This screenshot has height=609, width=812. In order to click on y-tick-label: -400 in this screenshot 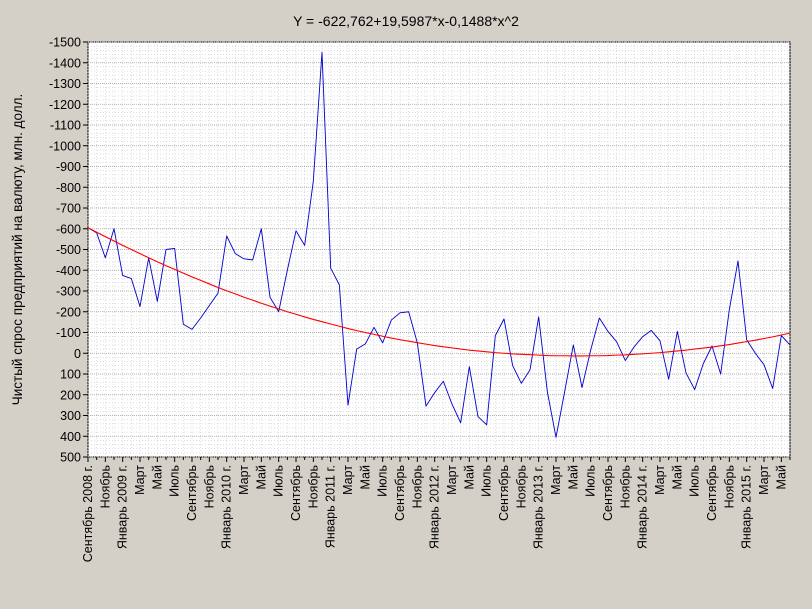, I will do `click(68, 271)`.